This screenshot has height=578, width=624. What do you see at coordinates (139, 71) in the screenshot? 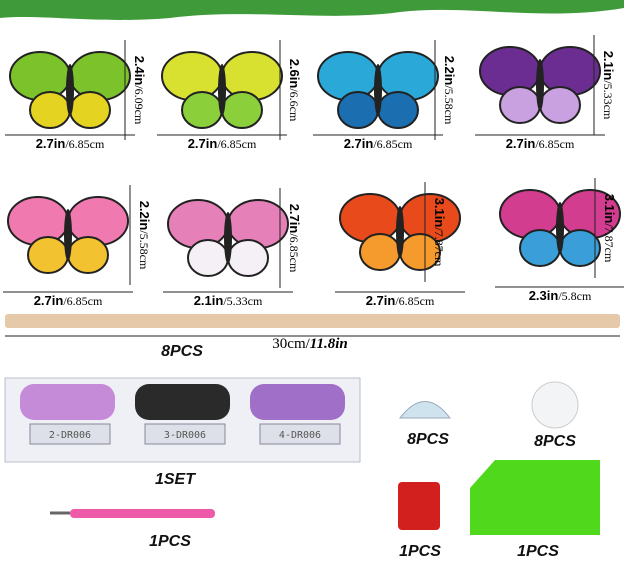
I see `height-in: 2.4in` at bounding box center [139, 71].